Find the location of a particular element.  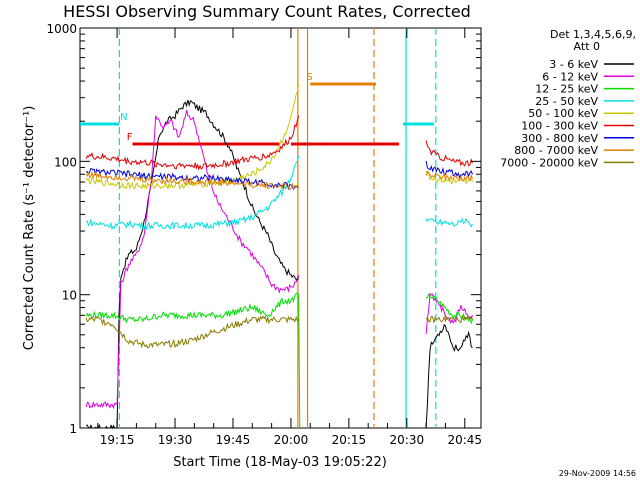

flag-label-f: F is located at coordinates (130, 137).